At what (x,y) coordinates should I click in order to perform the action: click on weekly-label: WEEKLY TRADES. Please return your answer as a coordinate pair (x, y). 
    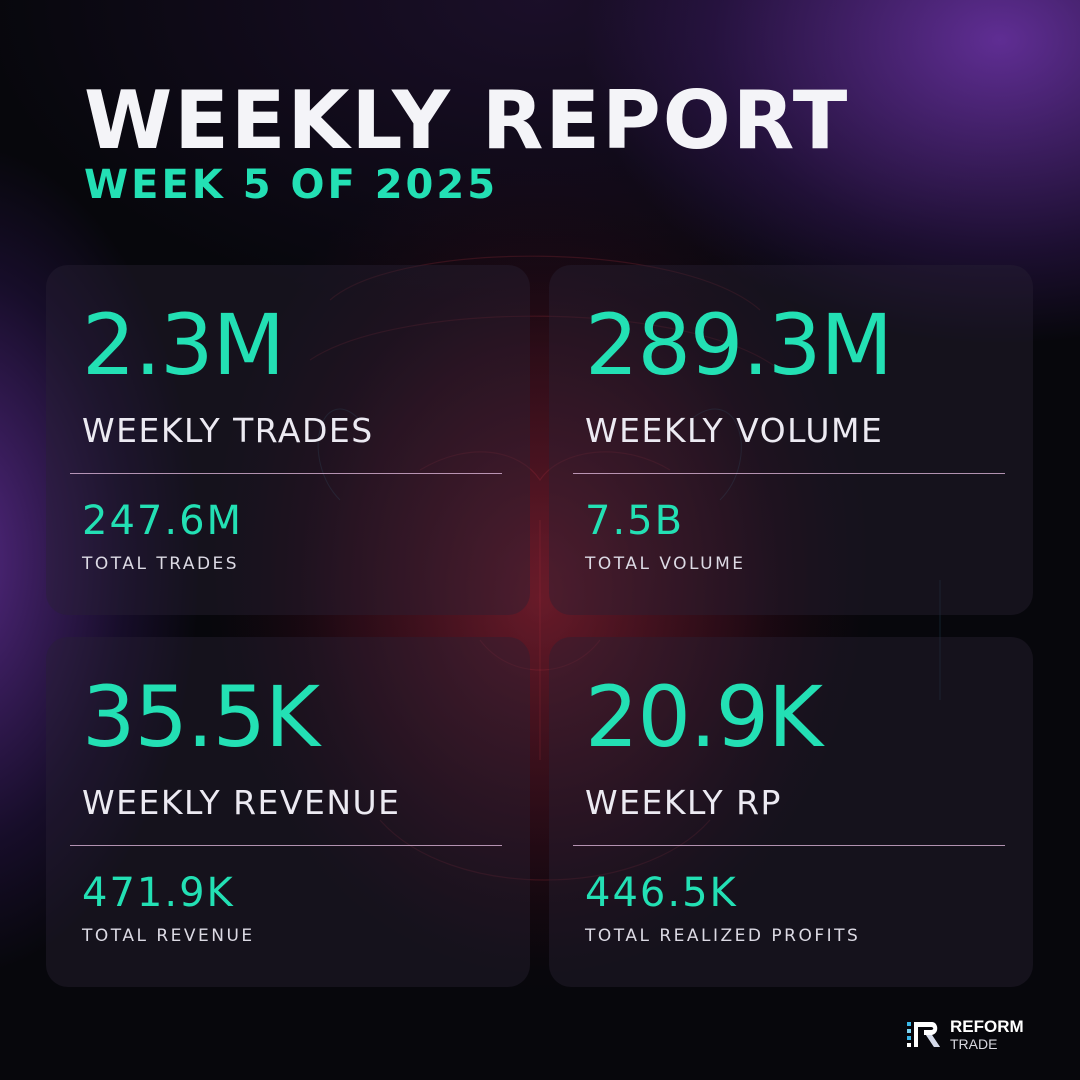
    Looking at the image, I should click on (228, 430).